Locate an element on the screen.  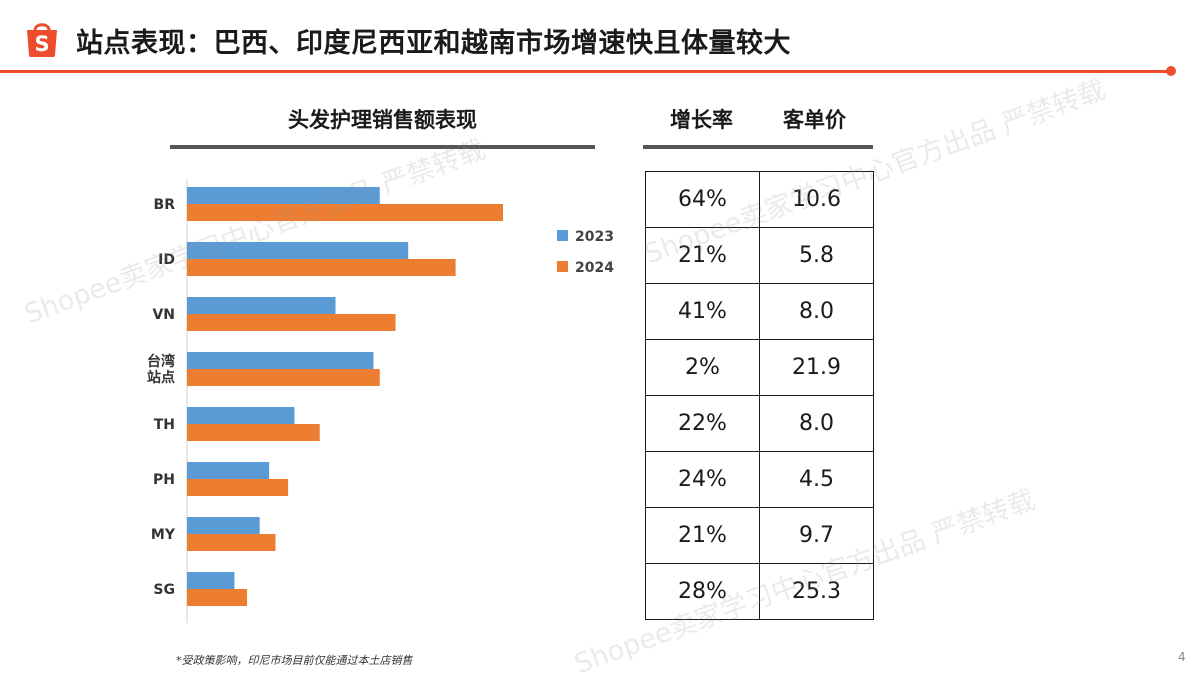
col-header-growth: 增长率 is located at coordinates (701, 120).